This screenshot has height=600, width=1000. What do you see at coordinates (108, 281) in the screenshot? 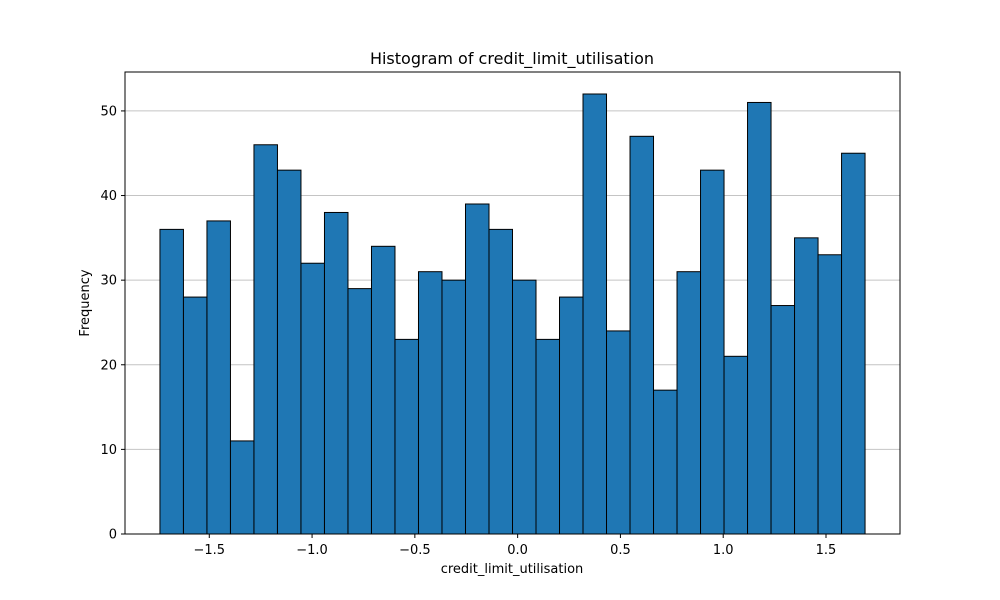
I see `y-tick-label: 30` at bounding box center [108, 281].